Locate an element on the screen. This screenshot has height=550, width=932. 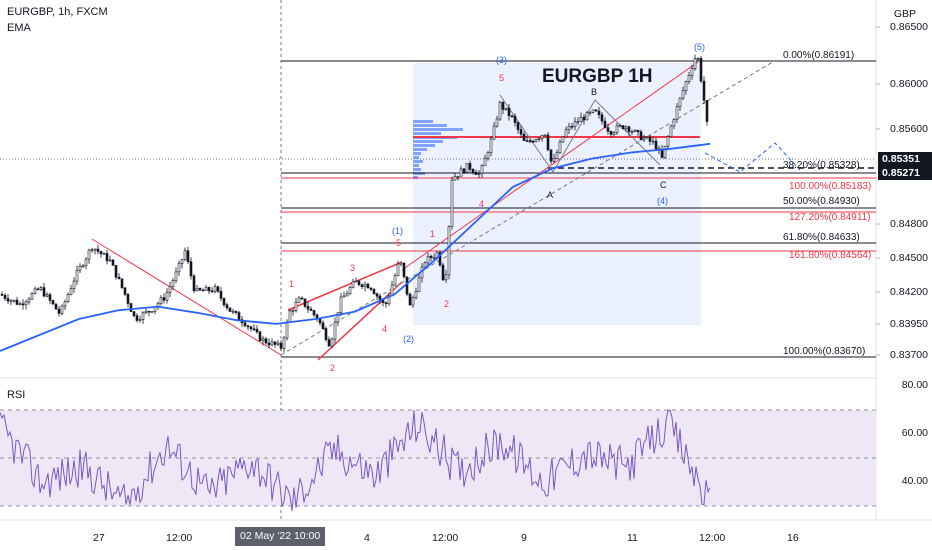
price-label: 0.83700 is located at coordinates (909, 355).